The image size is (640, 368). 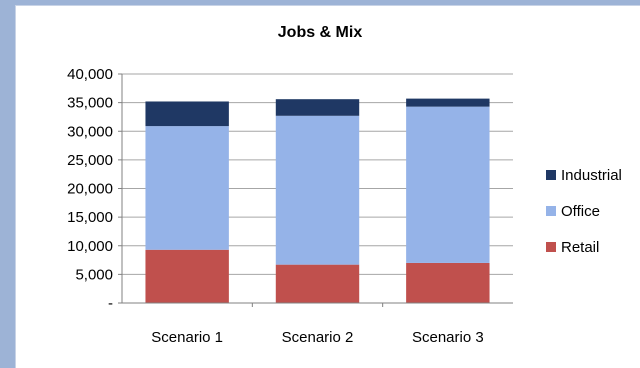 What do you see at coordinates (90, 160) in the screenshot?
I see `y-tick-label: 25,000` at bounding box center [90, 160].